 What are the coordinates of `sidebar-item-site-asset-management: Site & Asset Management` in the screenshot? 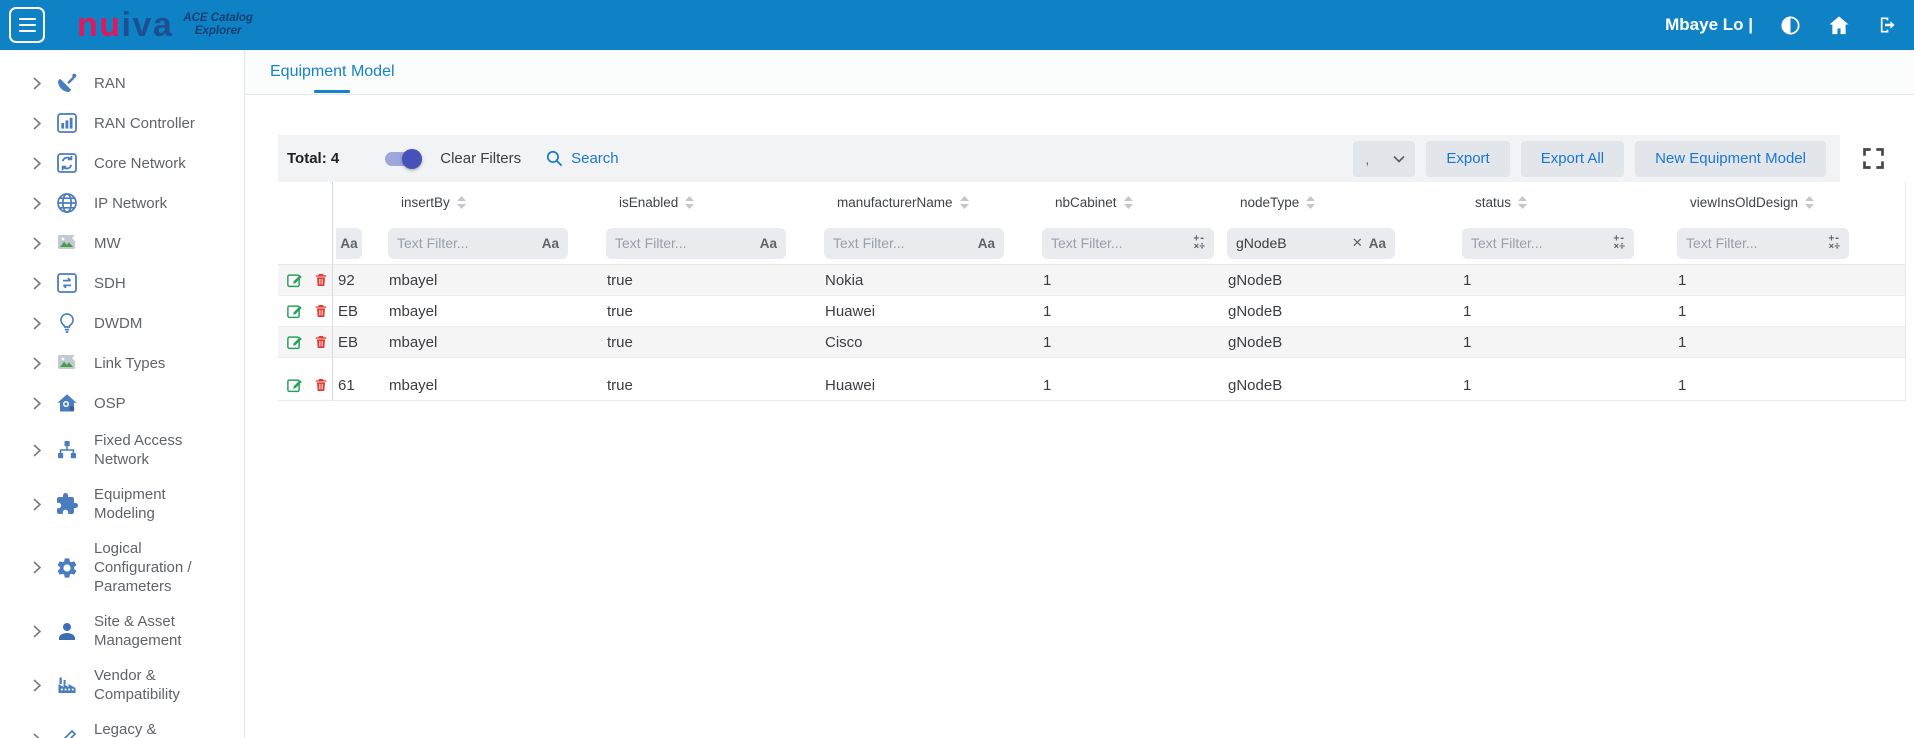 It's located at (122, 631).